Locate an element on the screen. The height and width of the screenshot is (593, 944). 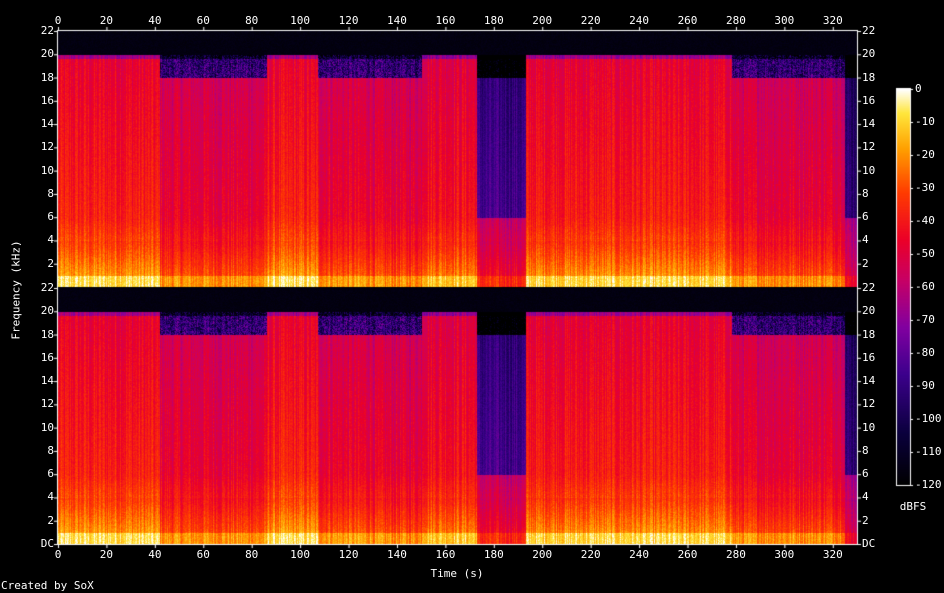
x-tick-label-bottom: 120 is located at coordinates (348, 554).